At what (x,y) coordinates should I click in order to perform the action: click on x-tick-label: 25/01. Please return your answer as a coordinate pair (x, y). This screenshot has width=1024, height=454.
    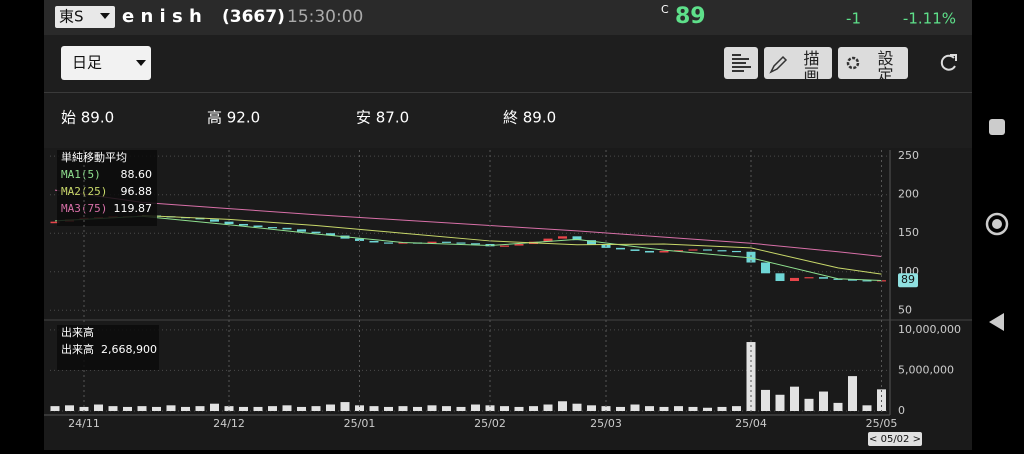
    Looking at the image, I should click on (360, 423).